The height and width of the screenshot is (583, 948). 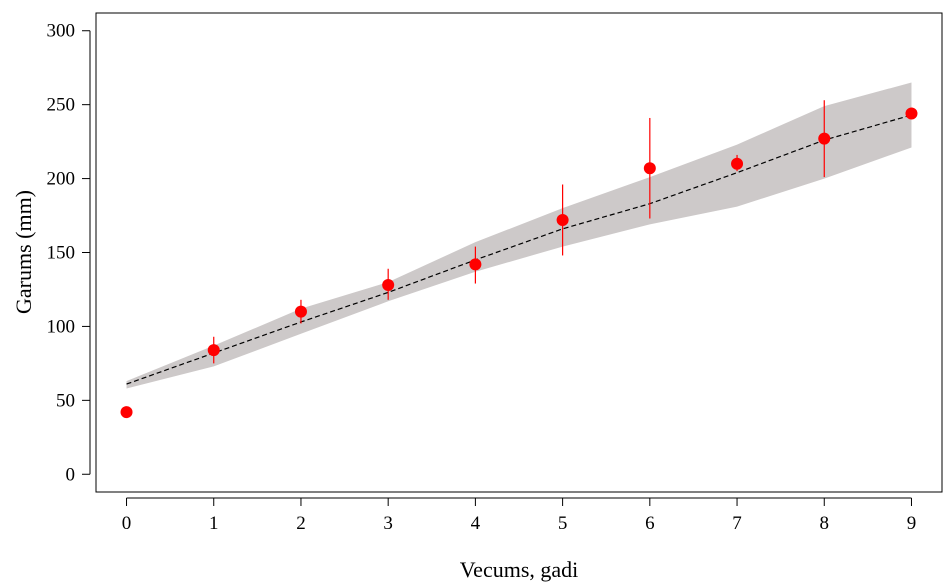 I want to click on y-axis: 0 50 100 150 200 250 300, so click(x=69, y=253).